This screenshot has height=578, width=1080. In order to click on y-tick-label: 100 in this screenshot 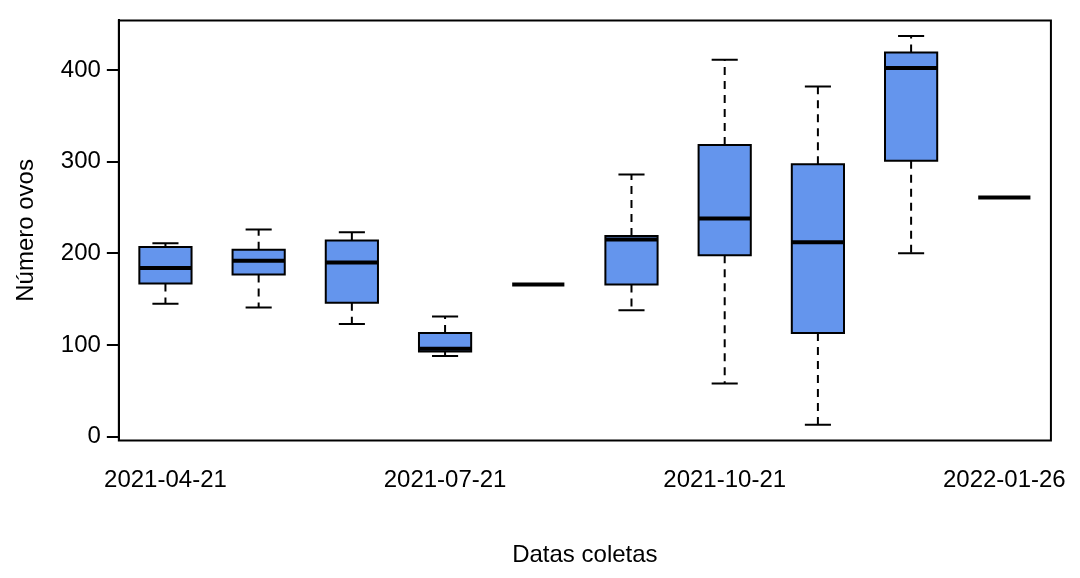, I will do `click(80, 343)`.